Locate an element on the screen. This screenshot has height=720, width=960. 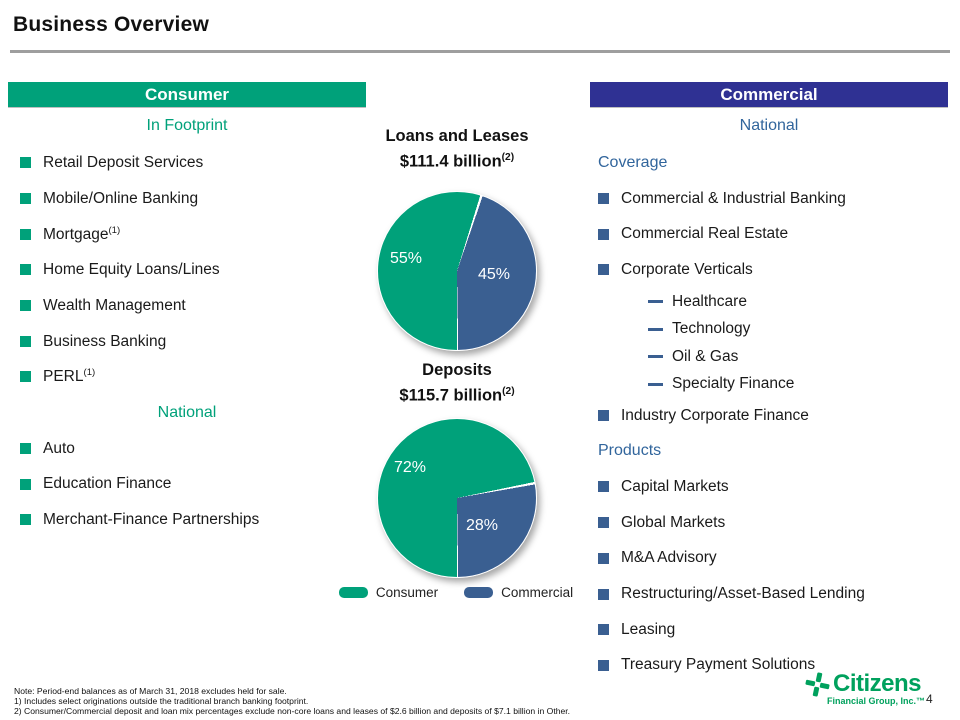
deposits-chart-title: Deposits $115.7 billion(2) is located at coordinates (457, 383).